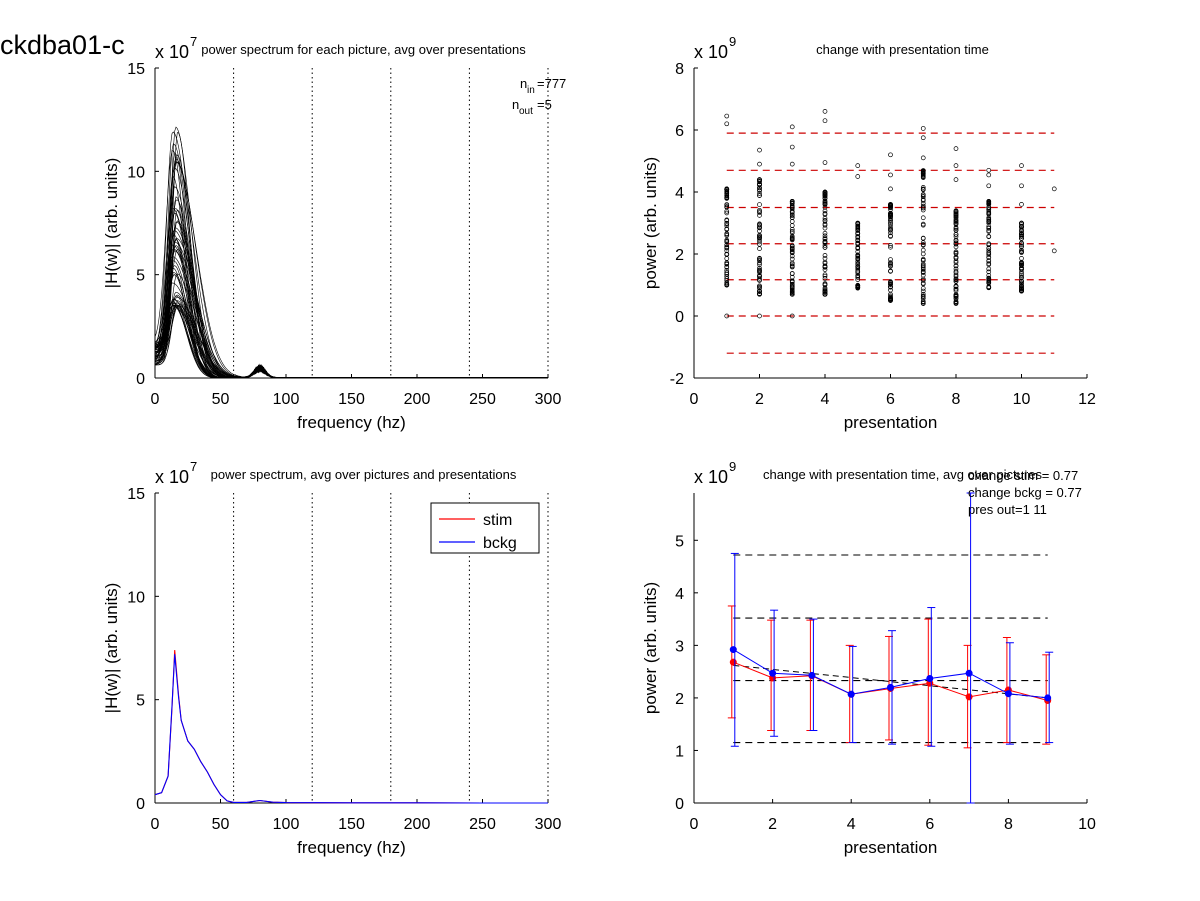  What do you see at coordinates (544, 104) in the screenshot?
I see `n-out-value: =5` at bounding box center [544, 104].